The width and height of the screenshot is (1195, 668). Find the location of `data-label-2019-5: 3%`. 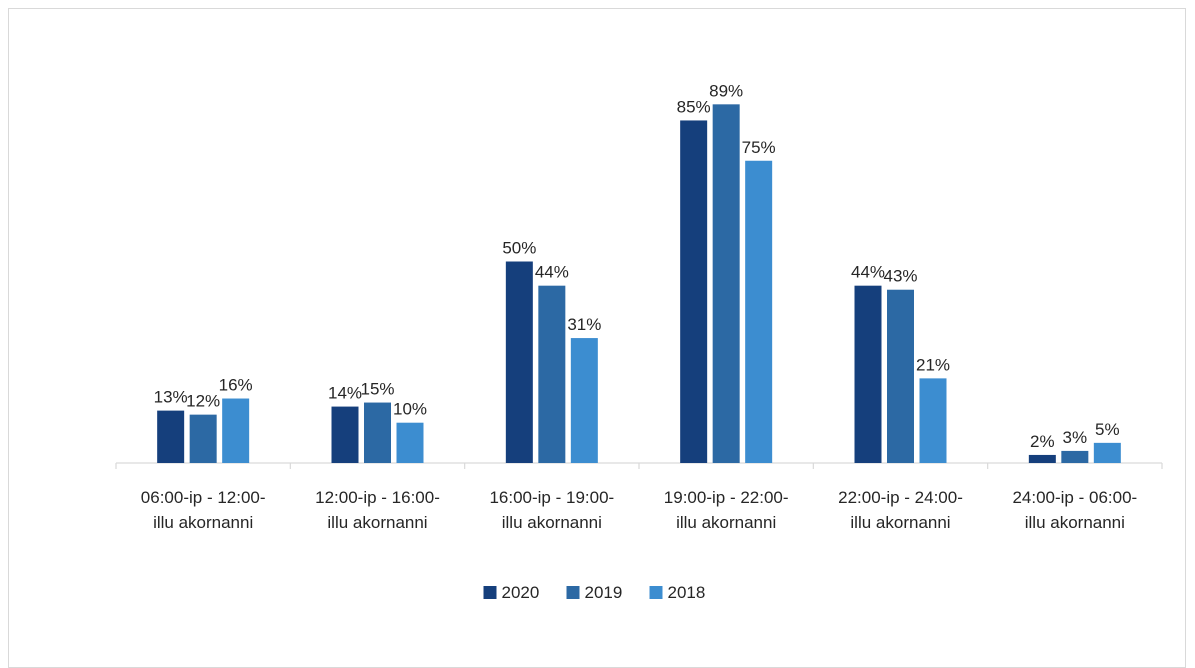

data-label-2019-5: 3% is located at coordinates (1075, 437).